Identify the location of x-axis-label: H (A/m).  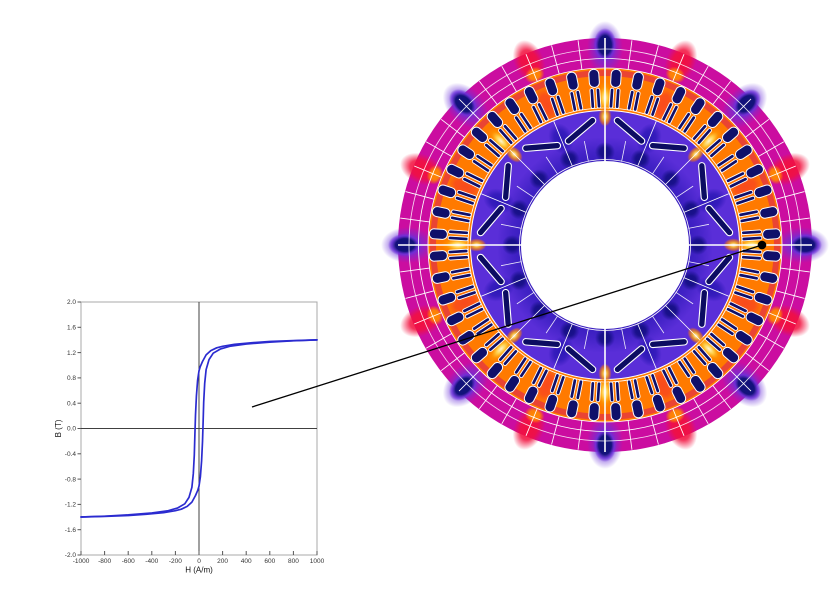
(199, 570).